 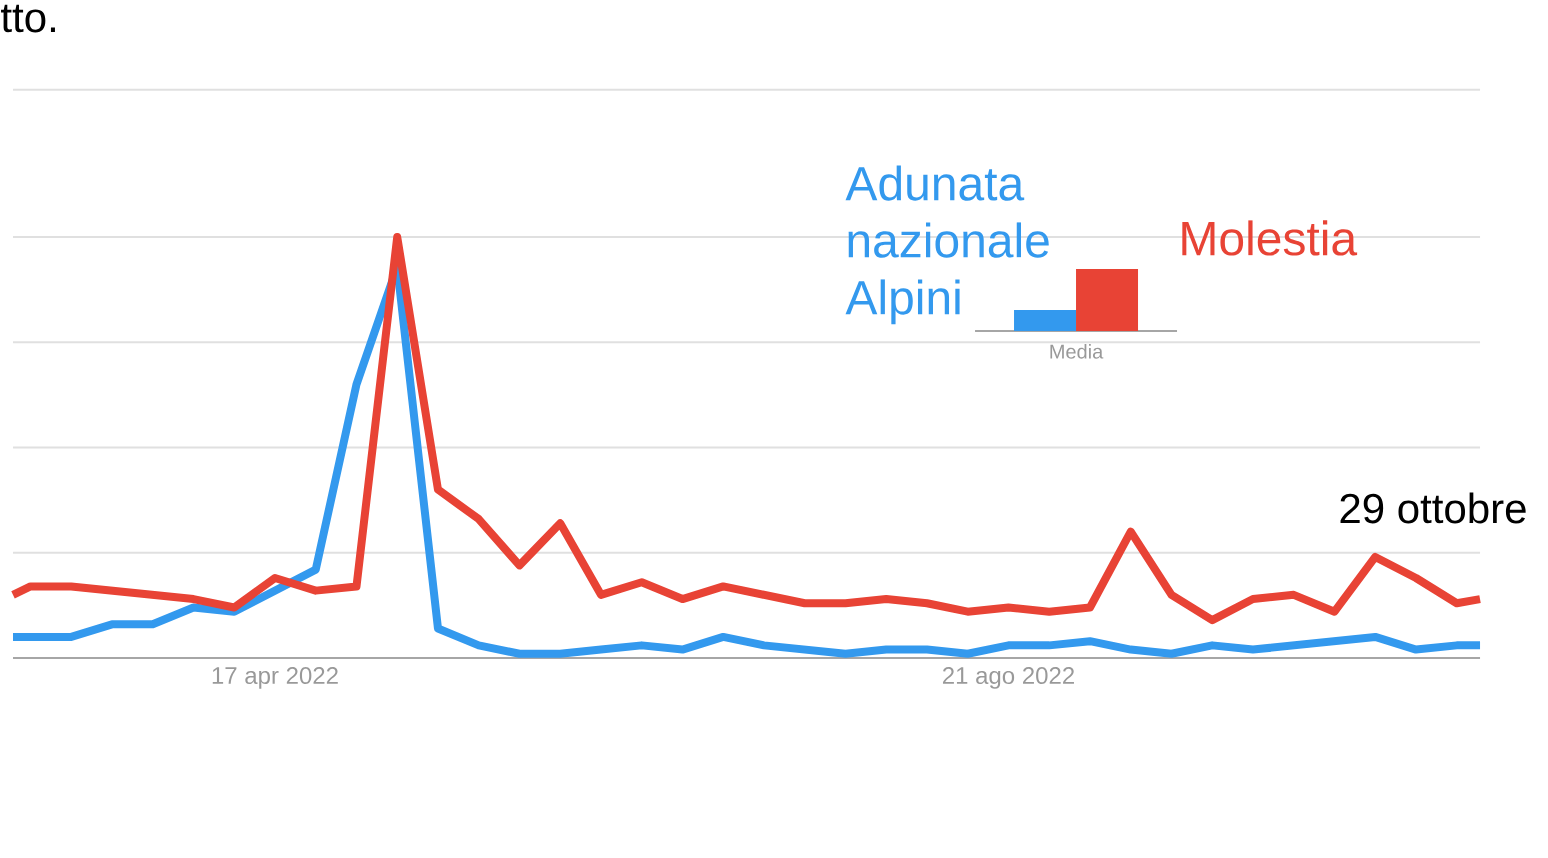 What do you see at coordinates (1433, 508) in the screenshot?
I see `annotation: 29 ottobre` at bounding box center [1433, 508].